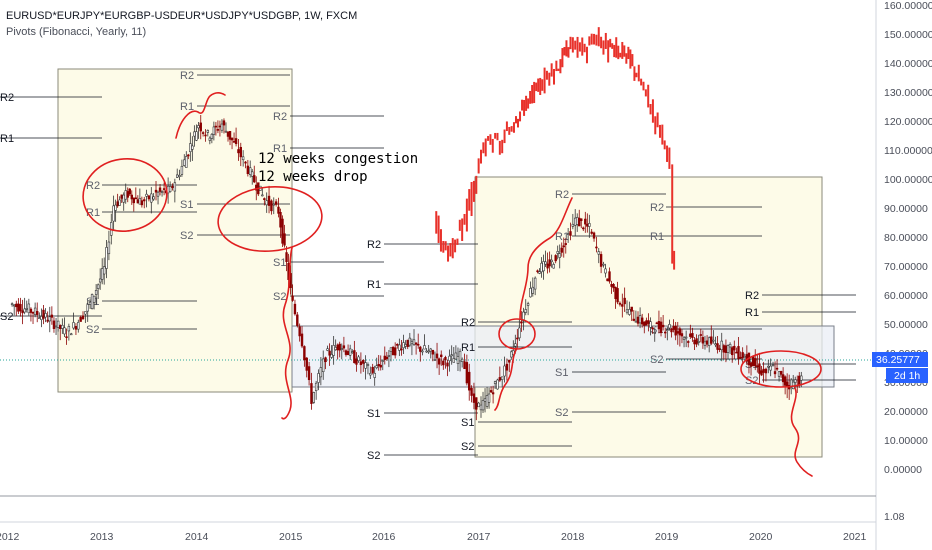  What do you see at coordinates (479, 537) in the screenshot?
I see `x-tick-label: 2017` at bounding box center [479, 537].